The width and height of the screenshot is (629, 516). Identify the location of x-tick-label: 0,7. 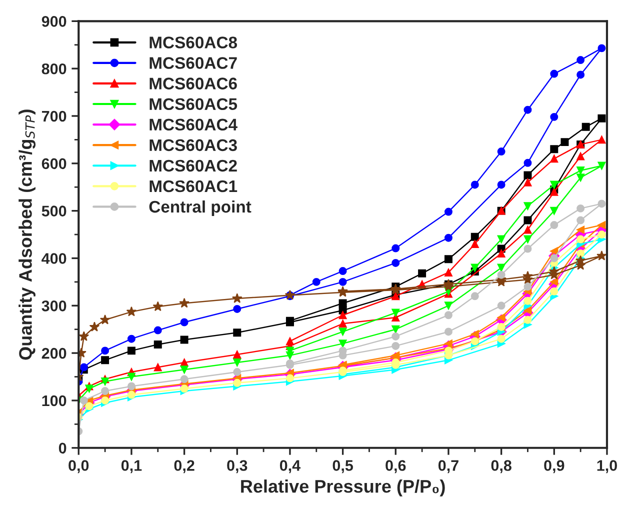
(448, 467).